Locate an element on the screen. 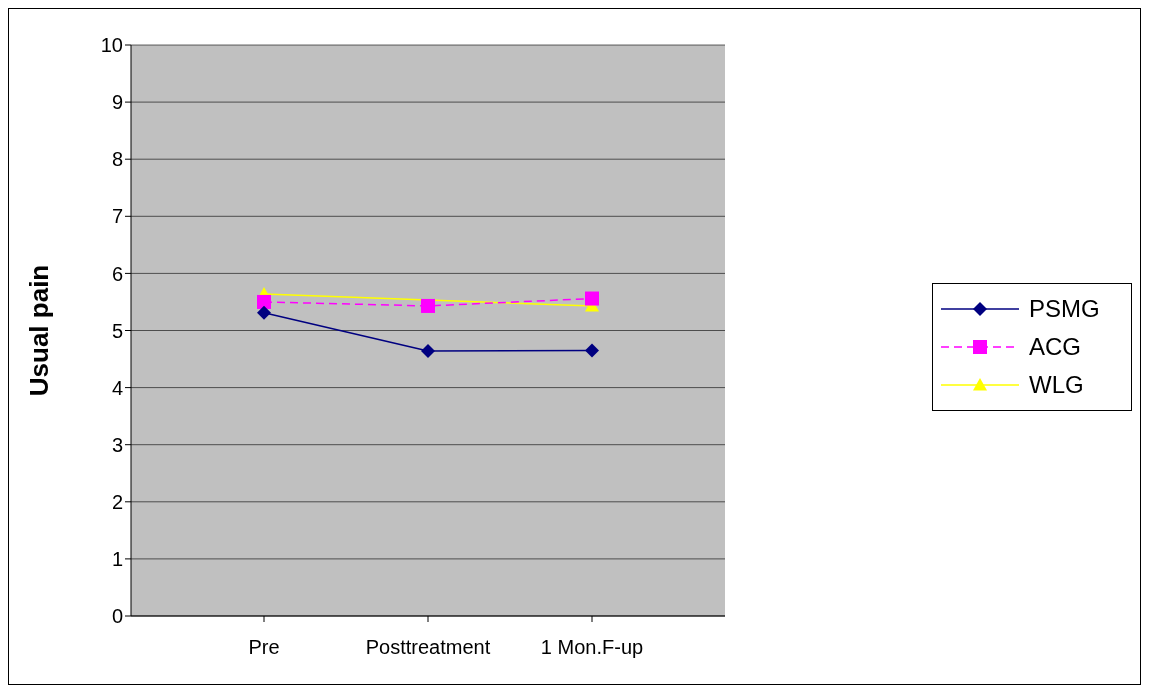 The image size is (1149, 693). y-tick-label: 8 is located at coordinates (117, 159).